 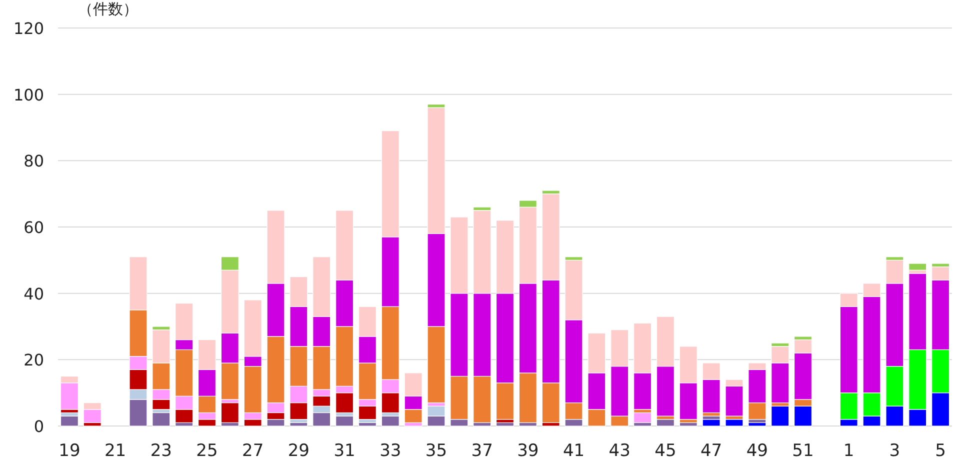 What do you see at coordinates (161, 451) in the screenshot?
I see `x-tick-label: 23` at bounding box center [161, 451].